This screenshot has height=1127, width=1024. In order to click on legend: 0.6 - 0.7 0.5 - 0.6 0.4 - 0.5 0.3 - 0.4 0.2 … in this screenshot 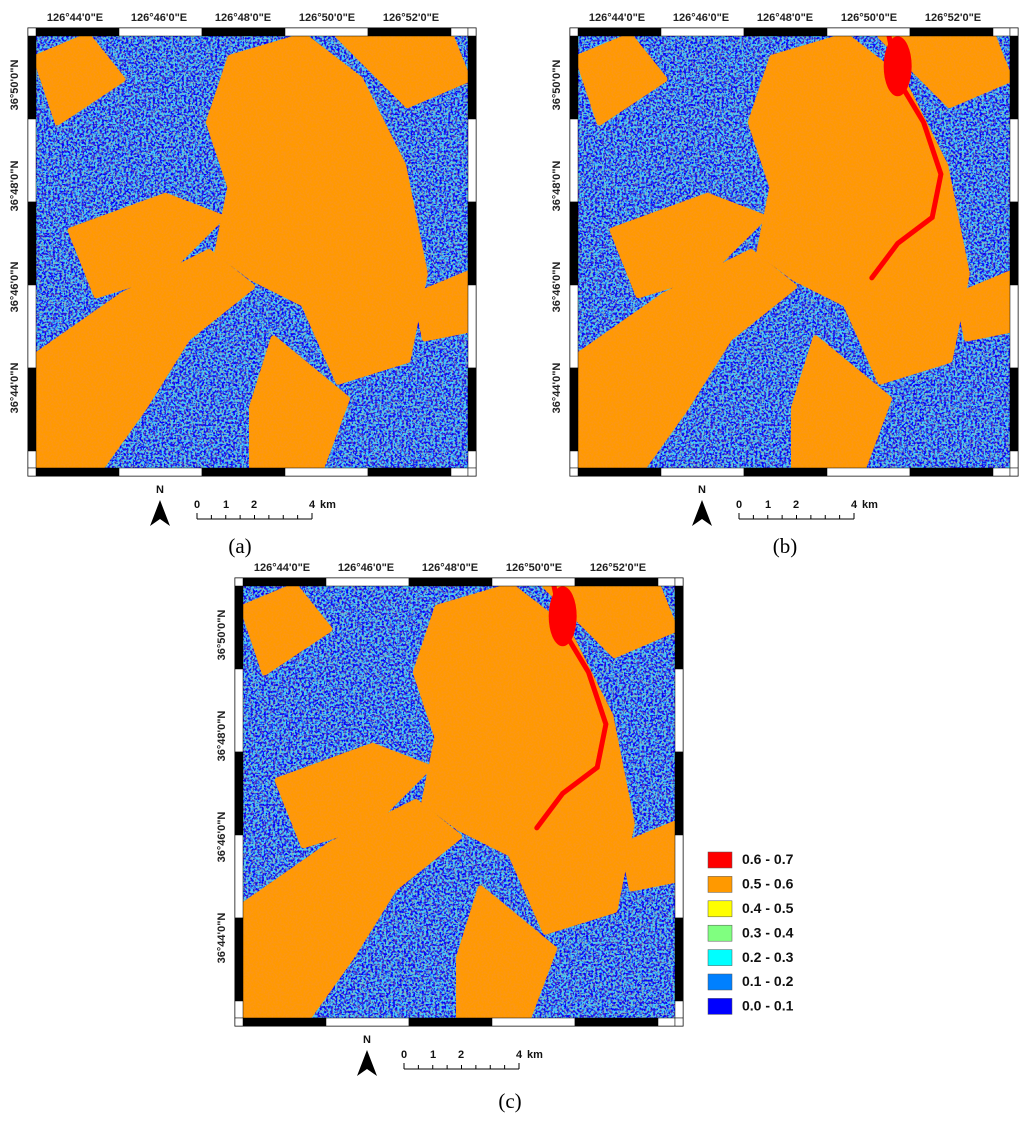, I will do `click(750, 933)`.